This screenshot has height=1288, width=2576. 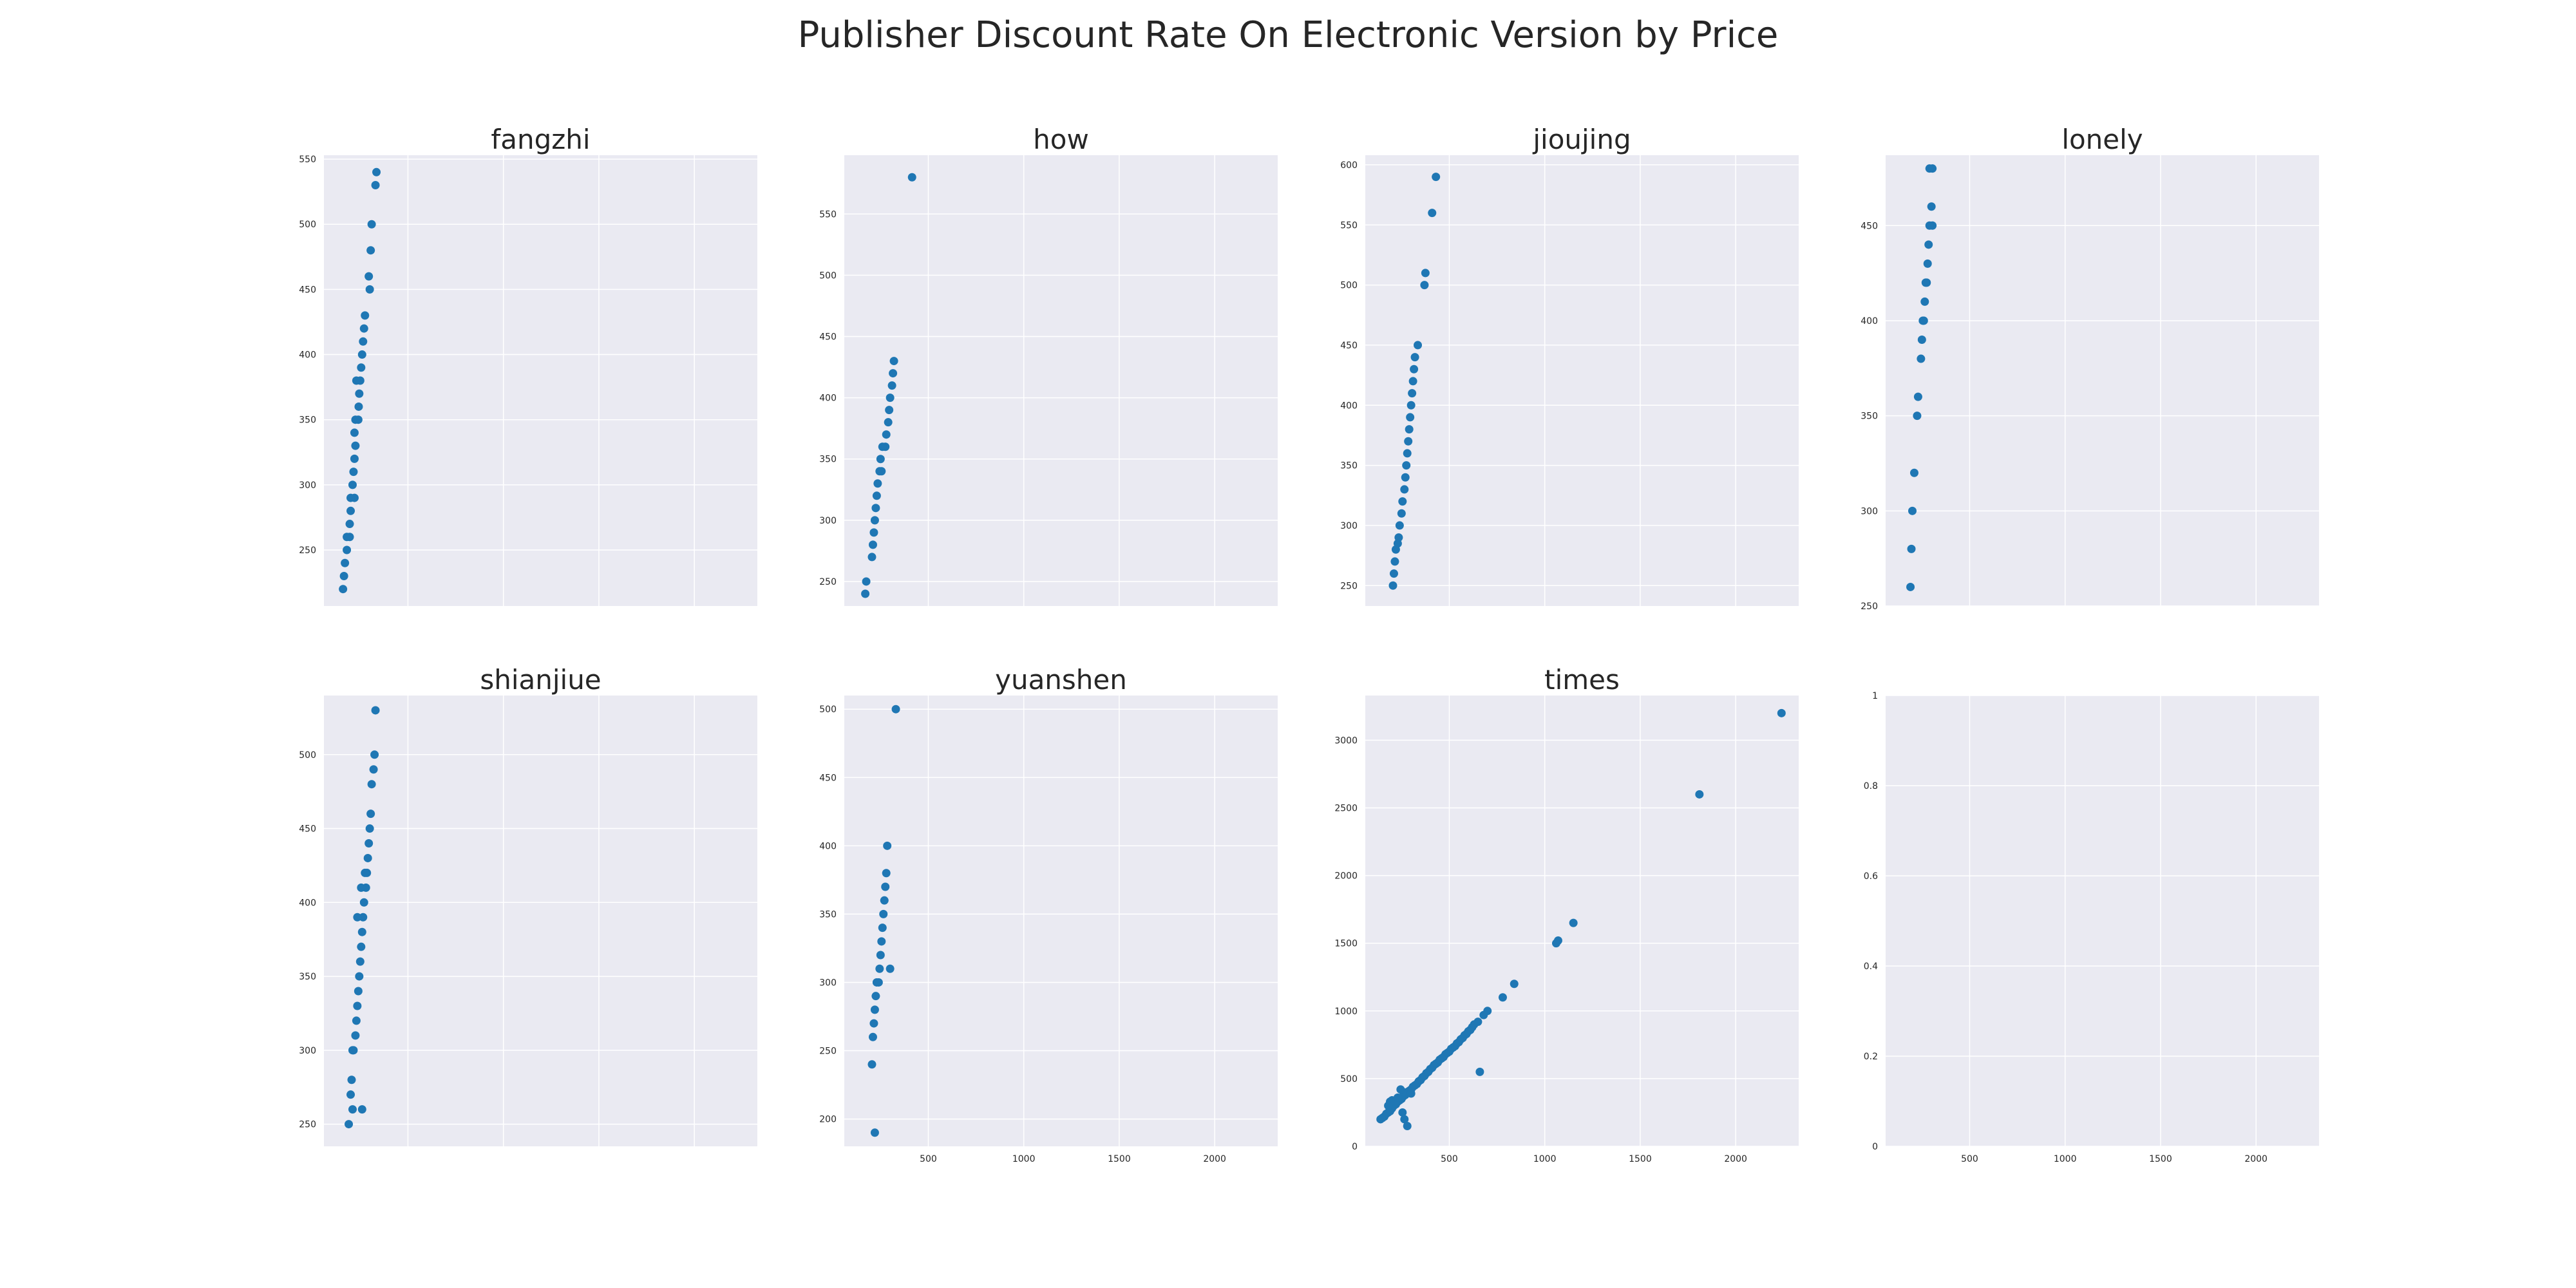 What do you see at coordinates (1349, 166) in the screenshot?
I see `y-tick-label: 600` at bounding box center [1349, 166].